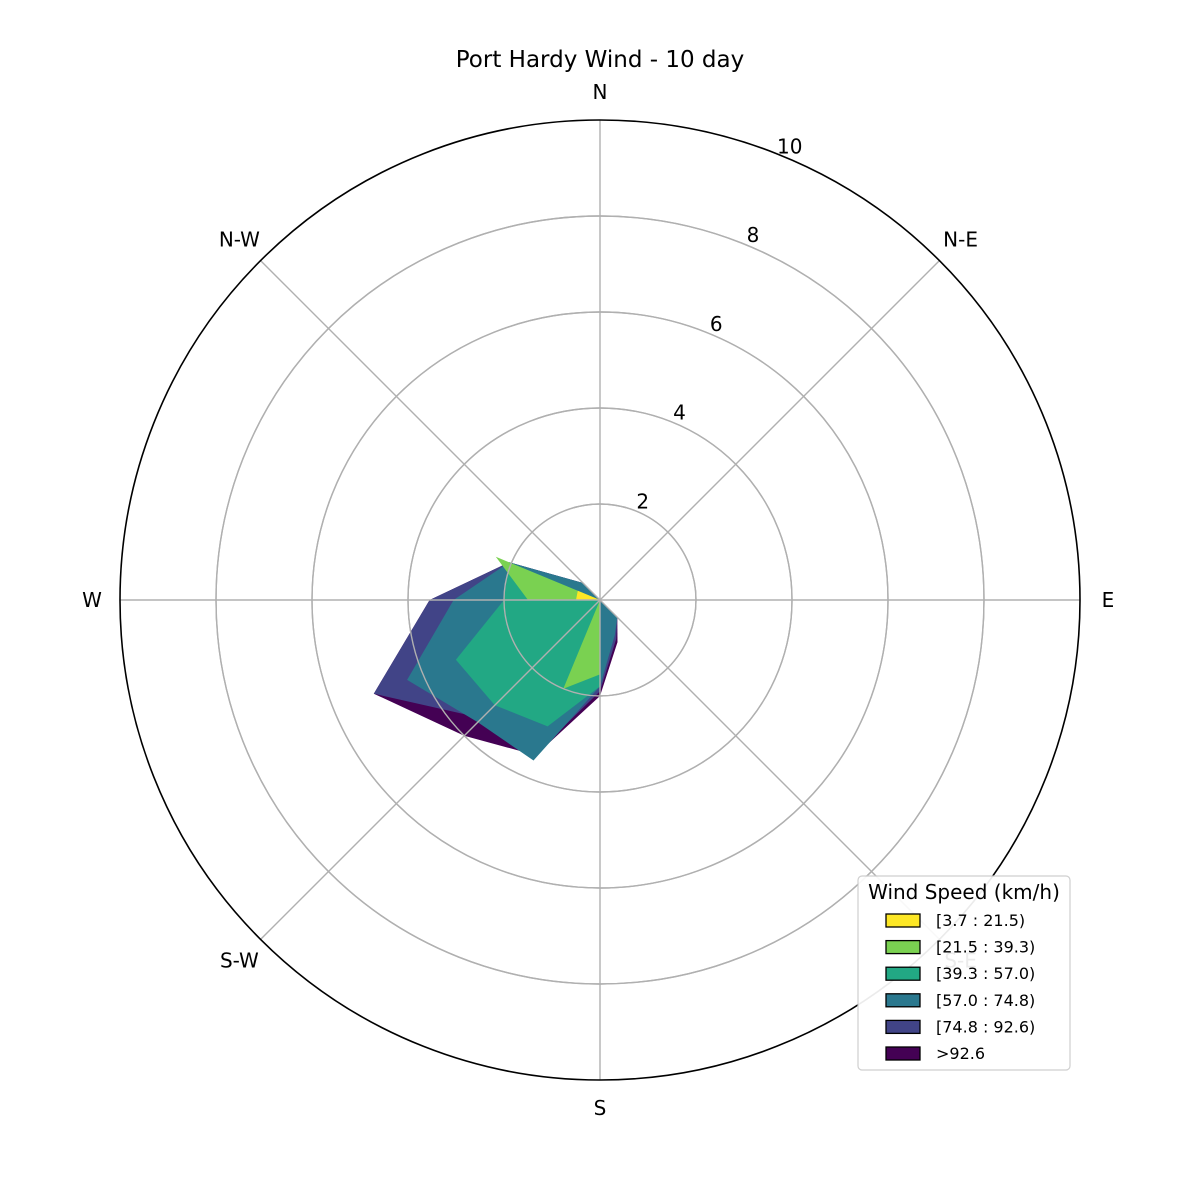  What do you see at coordinates (642, 501) in the screenshot?
I see `radial-tick-2: 2` at bounding box center [642, 501].